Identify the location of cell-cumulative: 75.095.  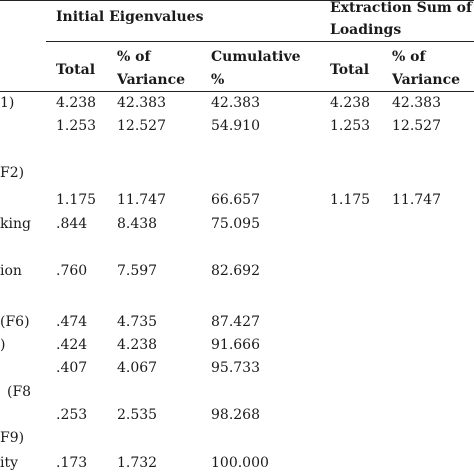
(235, 224).